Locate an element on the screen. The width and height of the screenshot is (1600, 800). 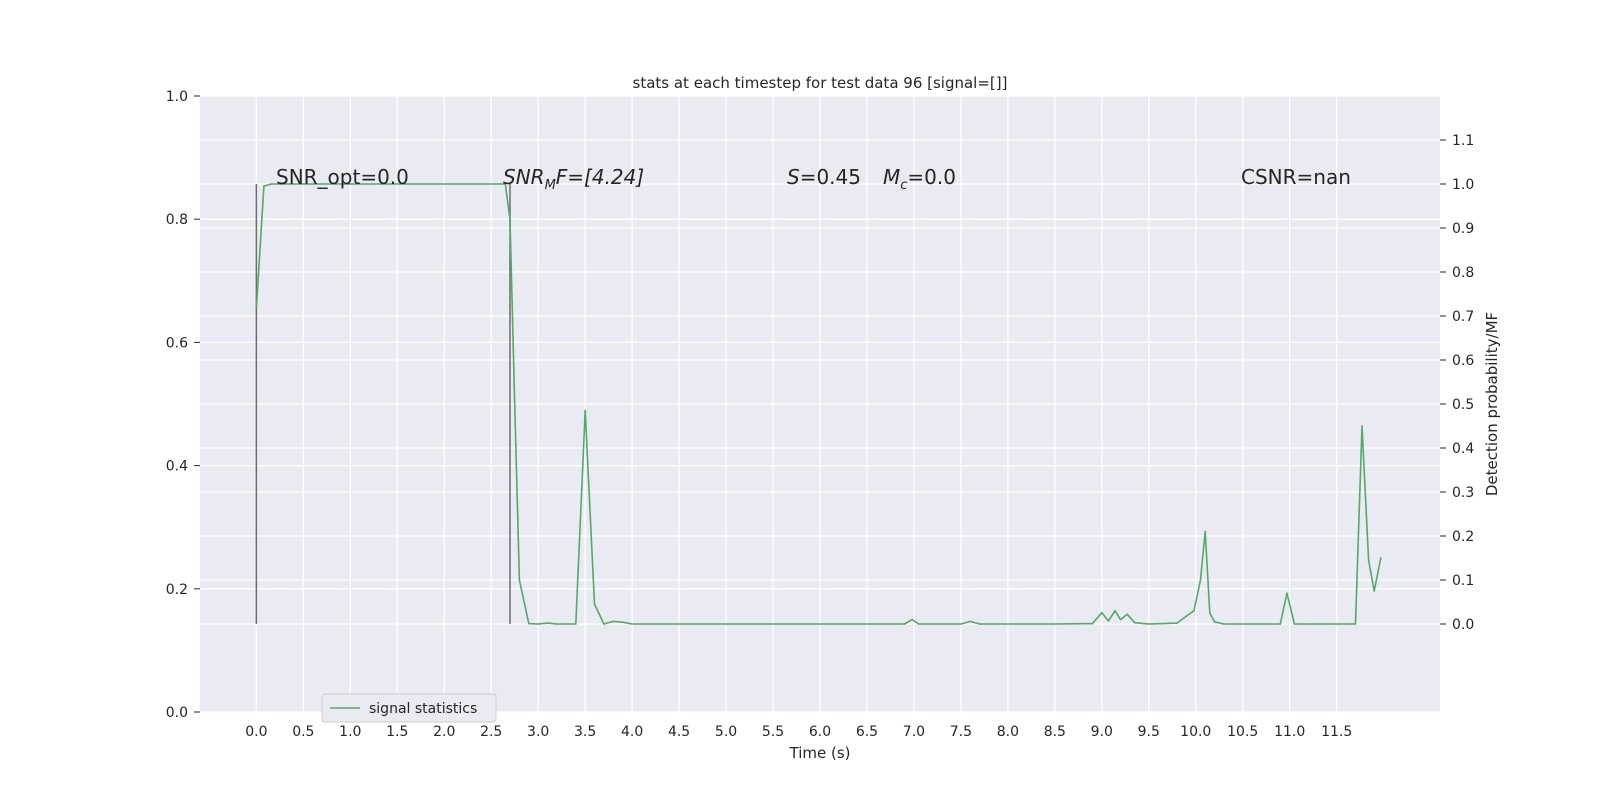
x-tick-label: 4.0 is located at coordinates (632, 732).